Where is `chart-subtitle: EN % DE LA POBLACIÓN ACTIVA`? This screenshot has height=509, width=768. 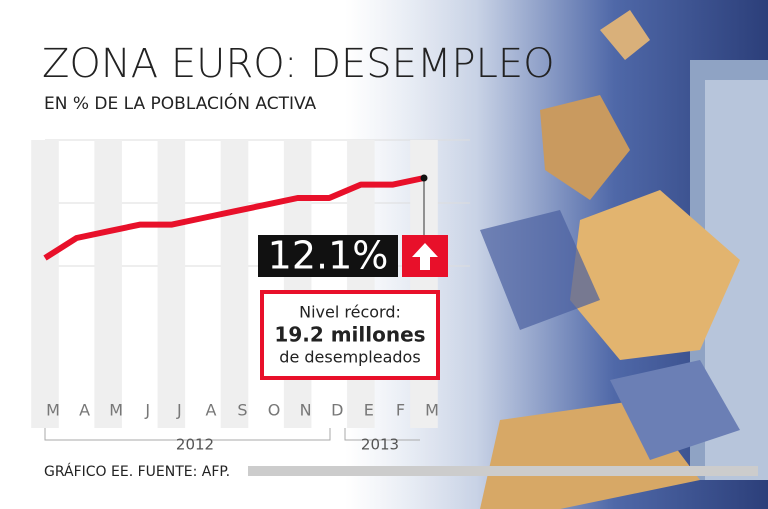
chart-subtitle: EN % DE LA POBLACIÓN ACTIVA is located at coordinates (180, 103).